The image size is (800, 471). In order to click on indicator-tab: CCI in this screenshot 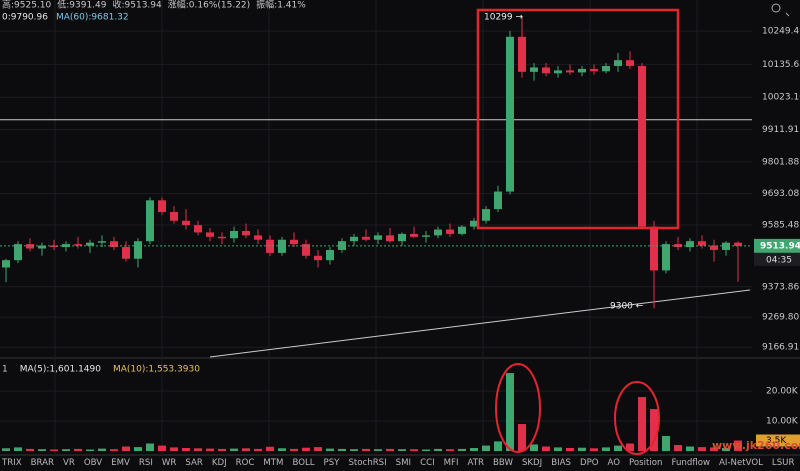, I will do `click(427, 463)`.